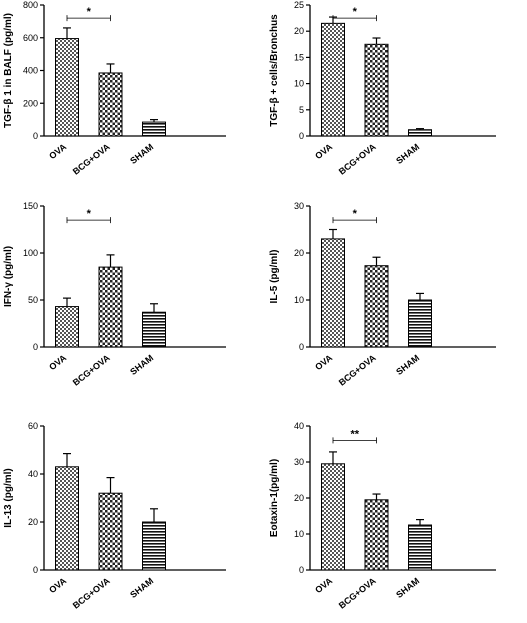 Image resolution: width=527 pixels, height=623 pixels. I want to click on y-tick-label: 5, so click(301, 110).